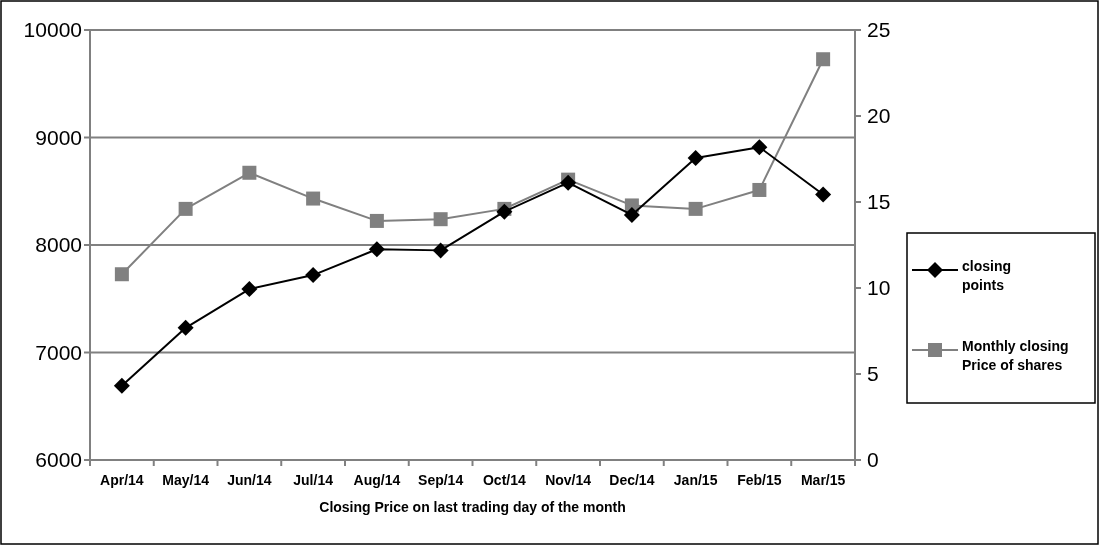 The image size is (1099, 545). What do you see at coordinates (873, 460) in the screenshot?
I see `y2-tick-label: 0` at bounding box center [873, 460].